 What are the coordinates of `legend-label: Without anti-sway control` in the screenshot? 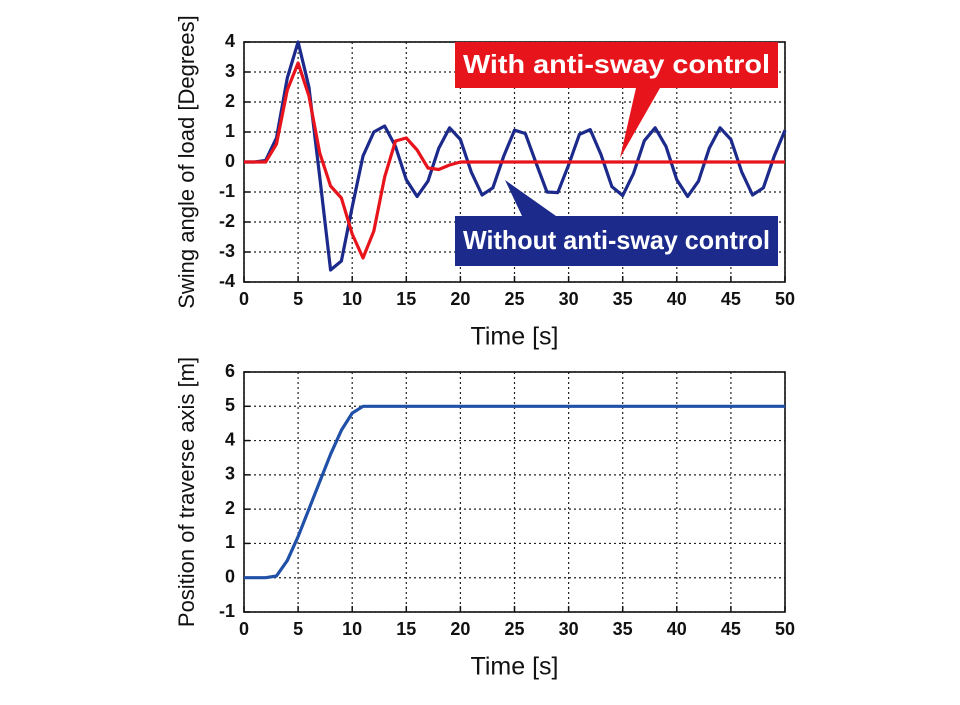 It's located at (616, 240).